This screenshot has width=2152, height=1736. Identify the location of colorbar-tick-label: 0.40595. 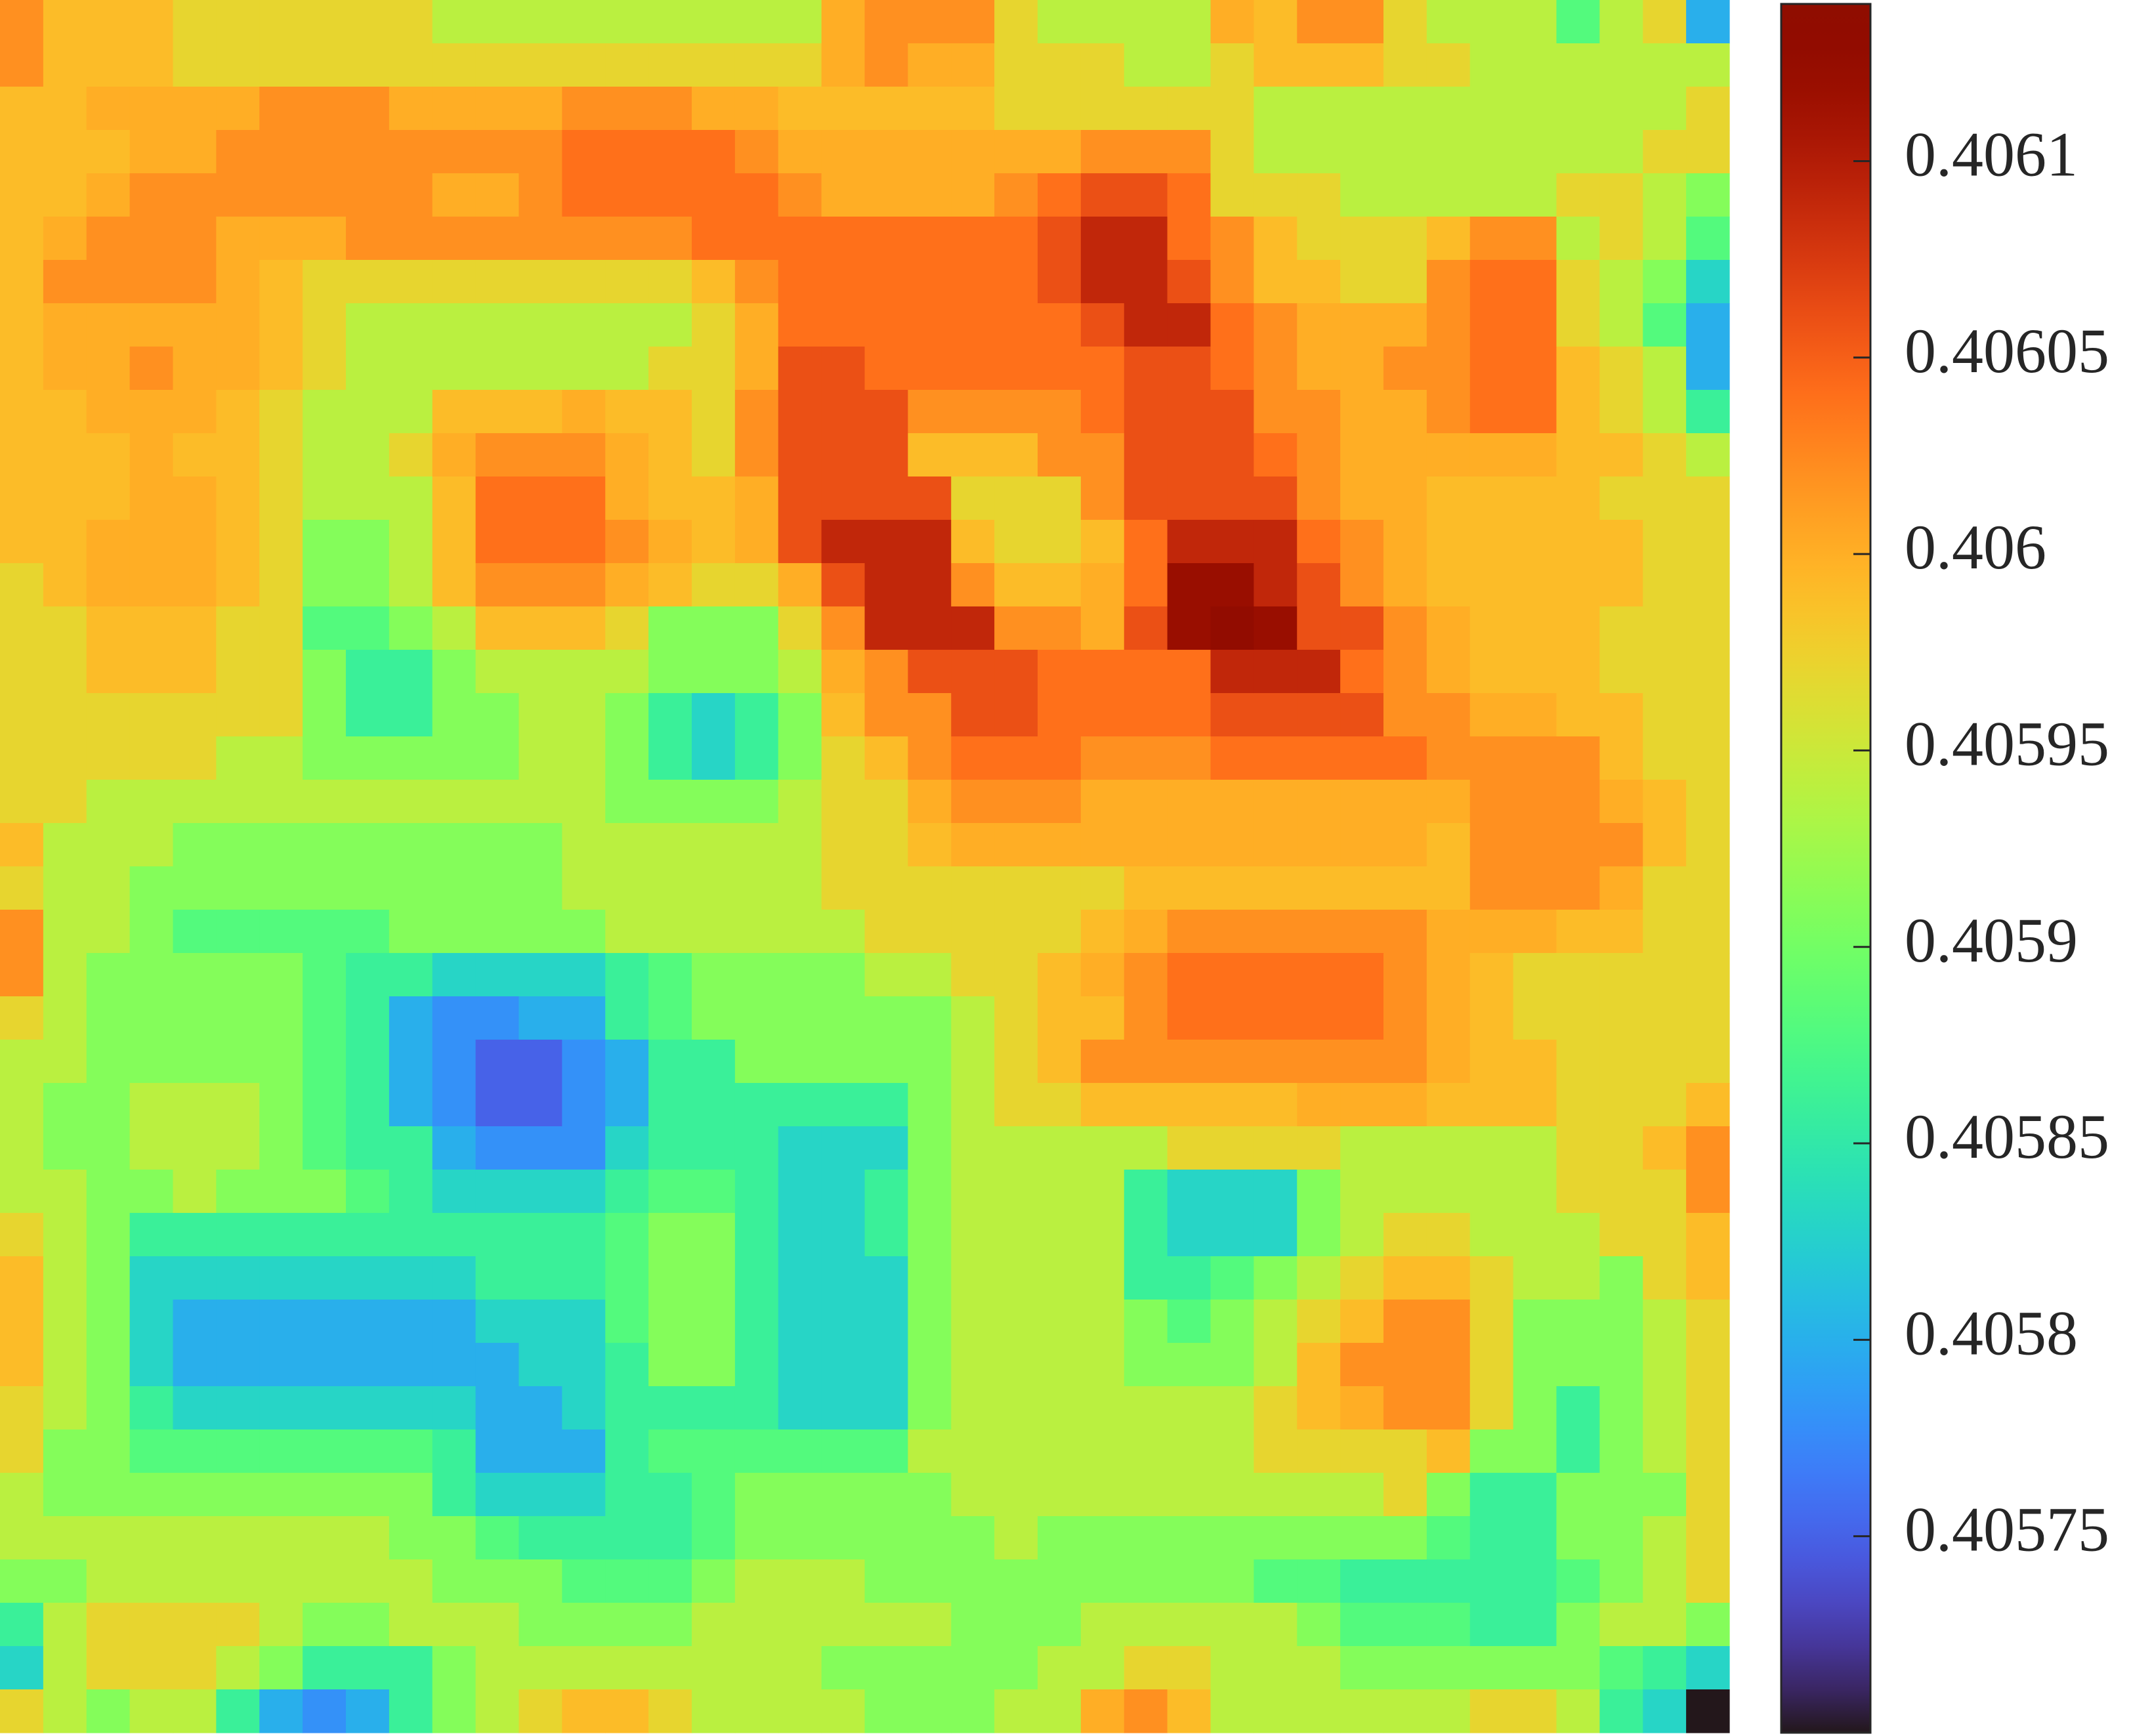
(2007, 743).